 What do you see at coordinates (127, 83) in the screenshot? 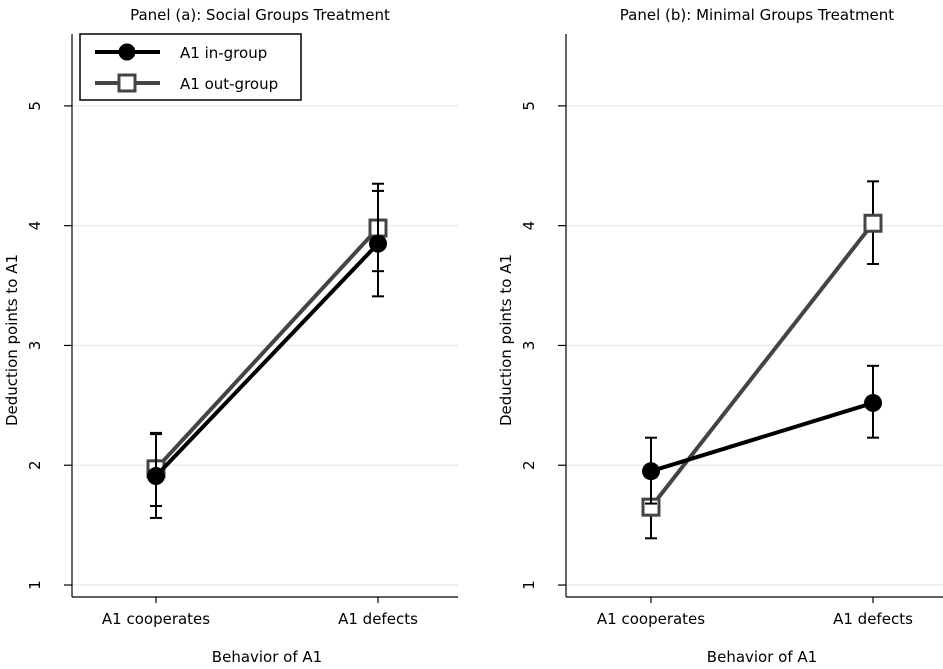
I see `legend-marker-out-group` at bounding box center [127, 83].